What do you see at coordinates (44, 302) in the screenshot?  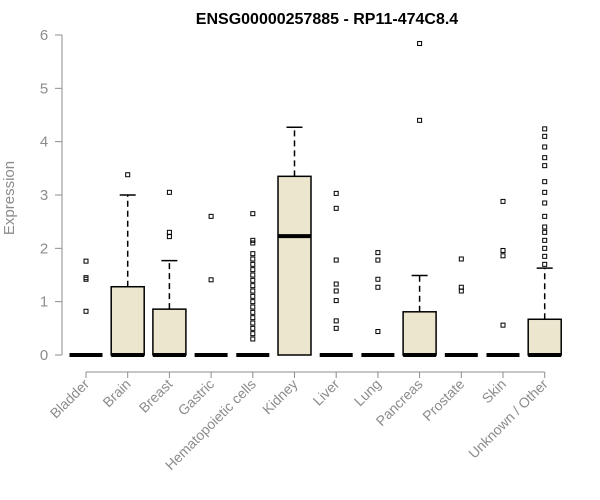 I see `y-tick-label: 1` at bounding box center [44, 302].